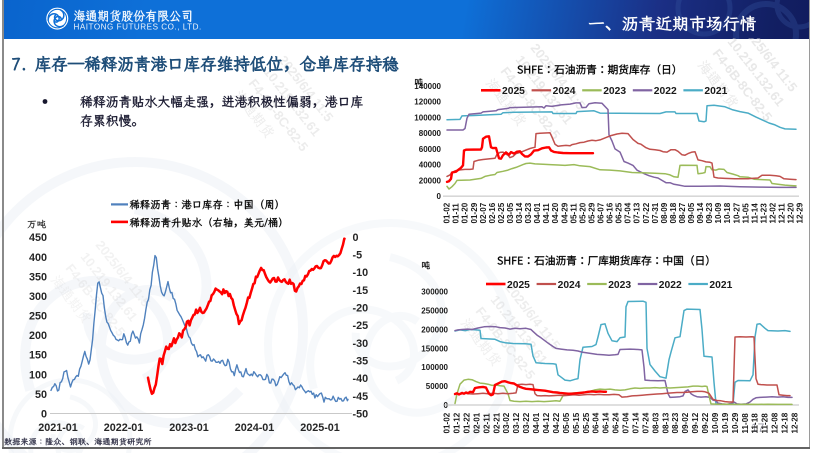 Image resolution: width=813 pixels, height=453 pixels. I want to click on svg-text: 300, so click(38, 297).